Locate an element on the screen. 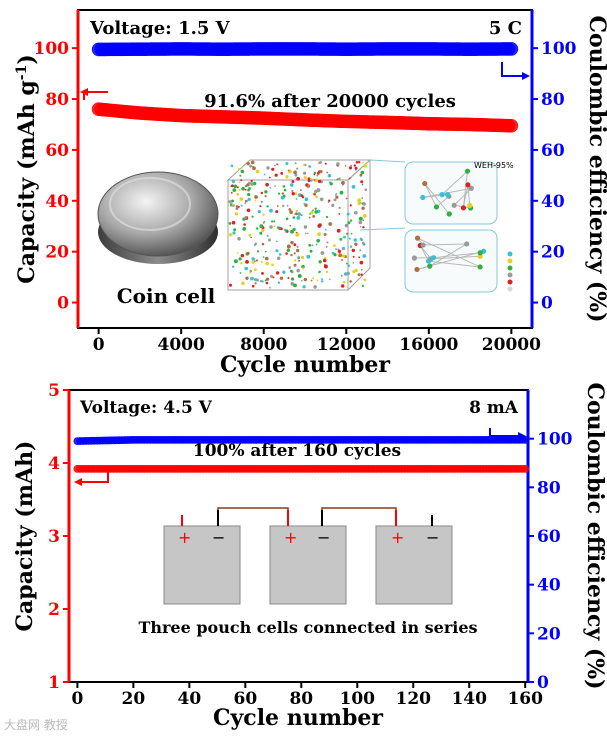 This screenshot has height=738, width=607. series-group is located at coordinates (305, 87).